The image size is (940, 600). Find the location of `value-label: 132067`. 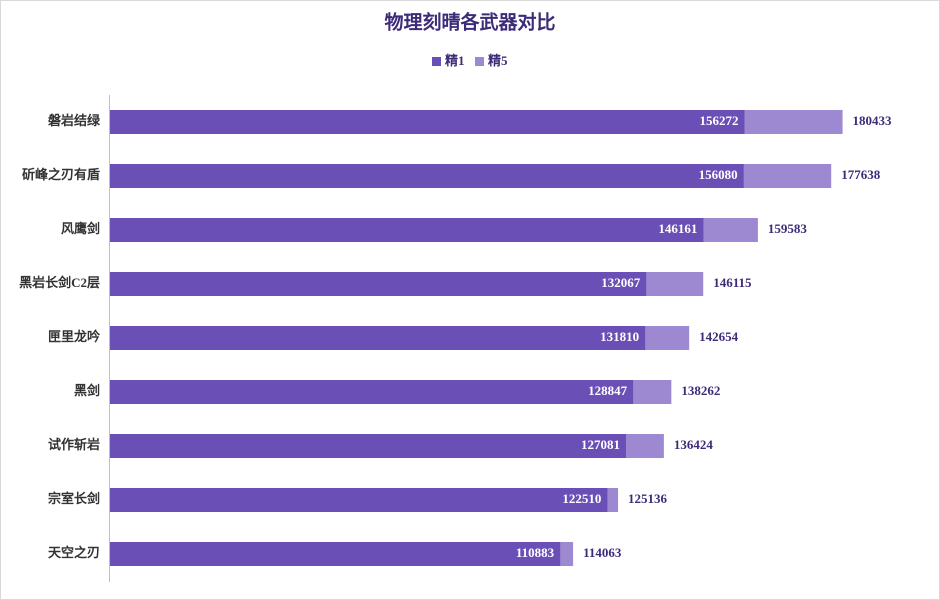

value-label: 132067 is located at coordinates (621, 282).